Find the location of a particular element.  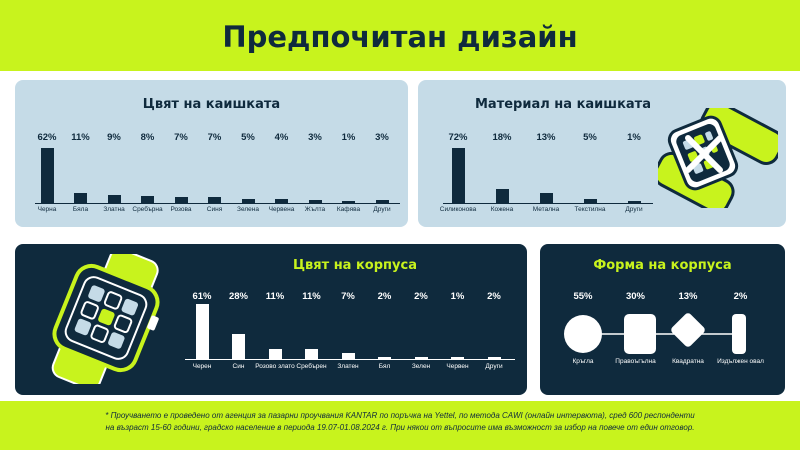

category-label: Сребърен is located at coordinates (311, 366).